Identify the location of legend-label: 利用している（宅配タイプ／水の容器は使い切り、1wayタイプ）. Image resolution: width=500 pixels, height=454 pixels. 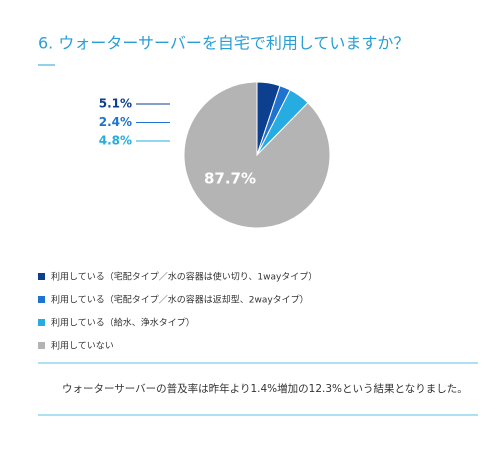
(184, 277).